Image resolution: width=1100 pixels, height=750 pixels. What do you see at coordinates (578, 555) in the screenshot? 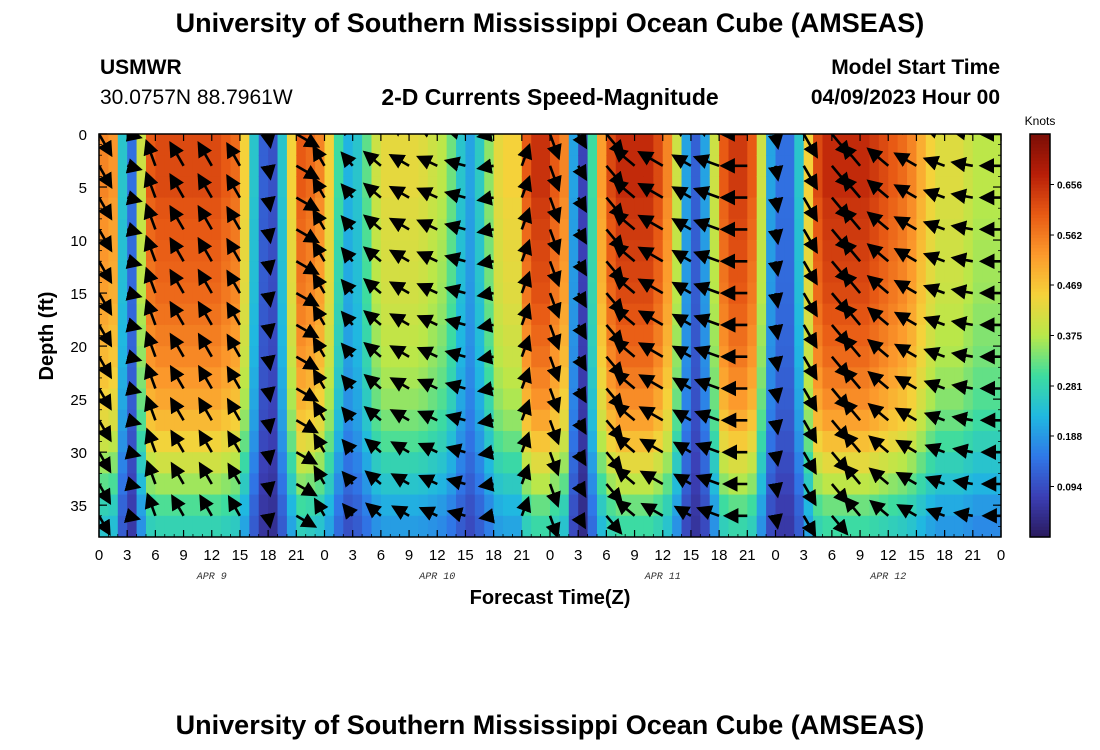
I see `x-tick-label: 3` at bounding box center [578, 555].